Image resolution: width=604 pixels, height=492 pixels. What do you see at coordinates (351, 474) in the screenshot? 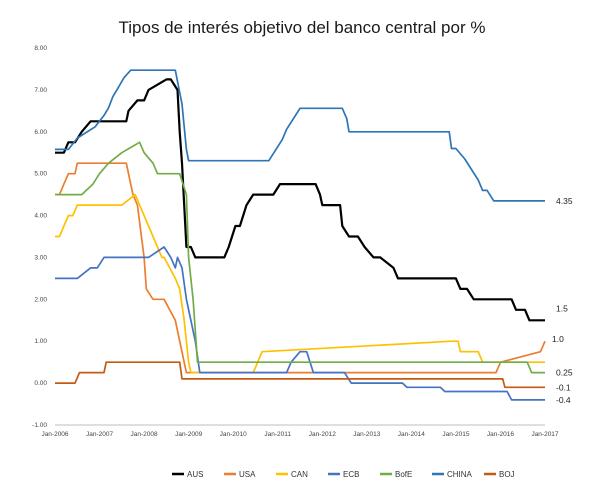
I see `legend-label-ecb: ECB` at bounding box center [351, 474].